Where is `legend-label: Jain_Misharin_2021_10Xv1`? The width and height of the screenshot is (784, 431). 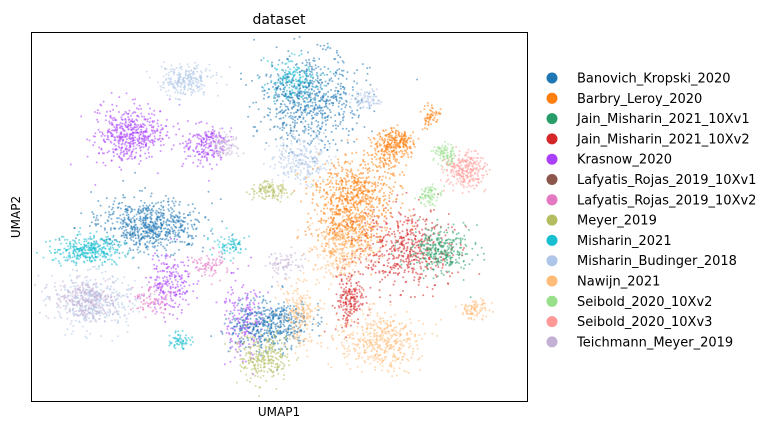
legend-label: Jain_Misharin_2021_10Xv1 is located at coordinates (663, 119).